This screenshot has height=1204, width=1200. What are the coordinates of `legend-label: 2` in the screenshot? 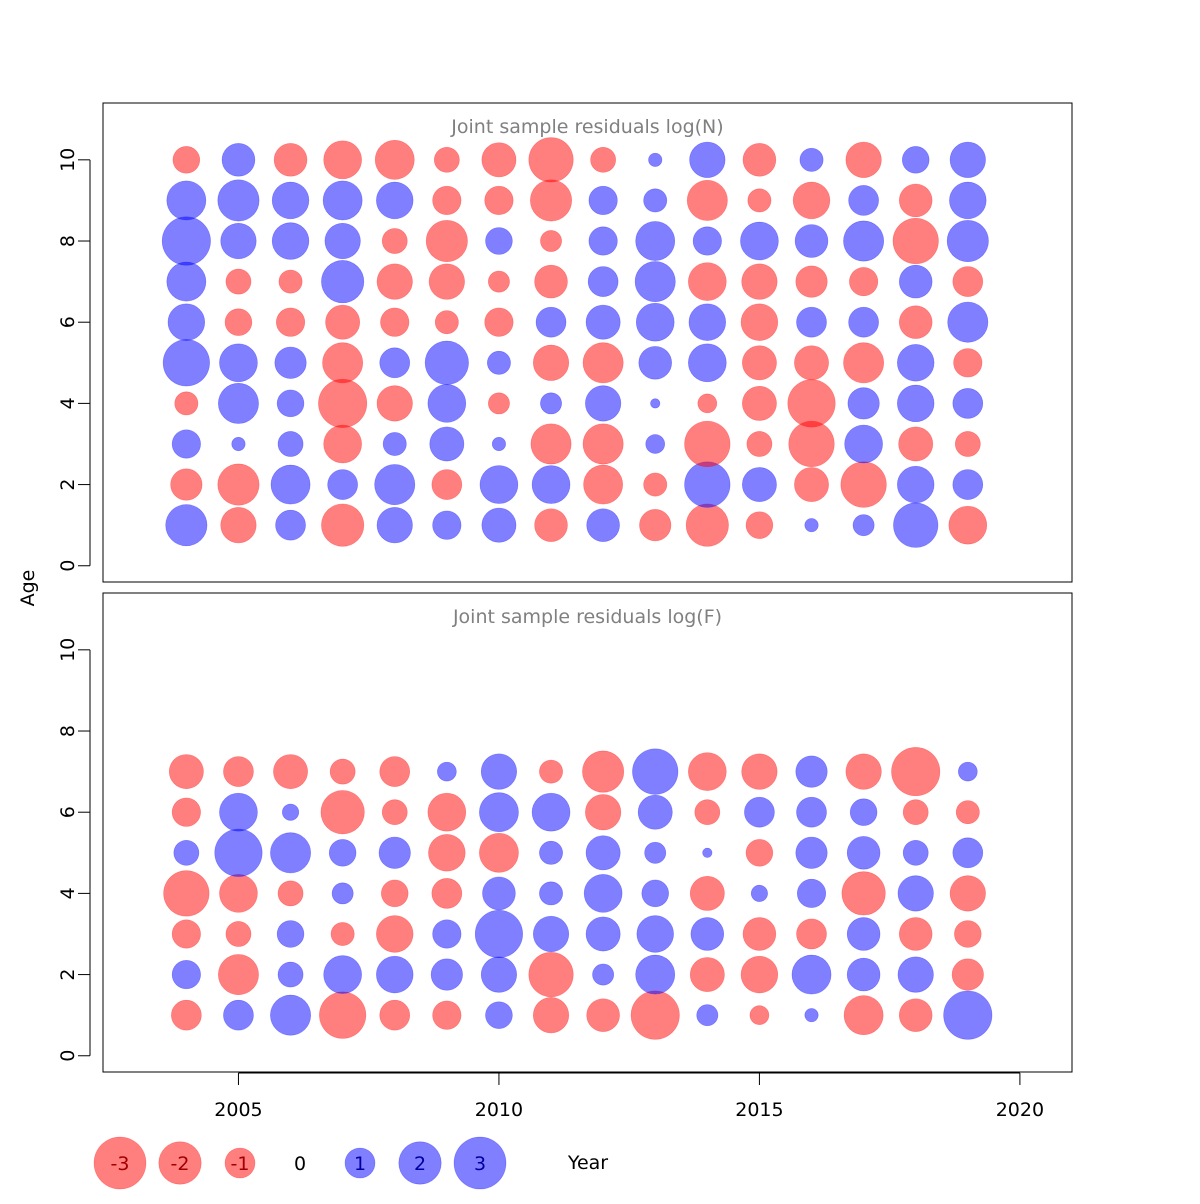 It's located at (420, 1164).